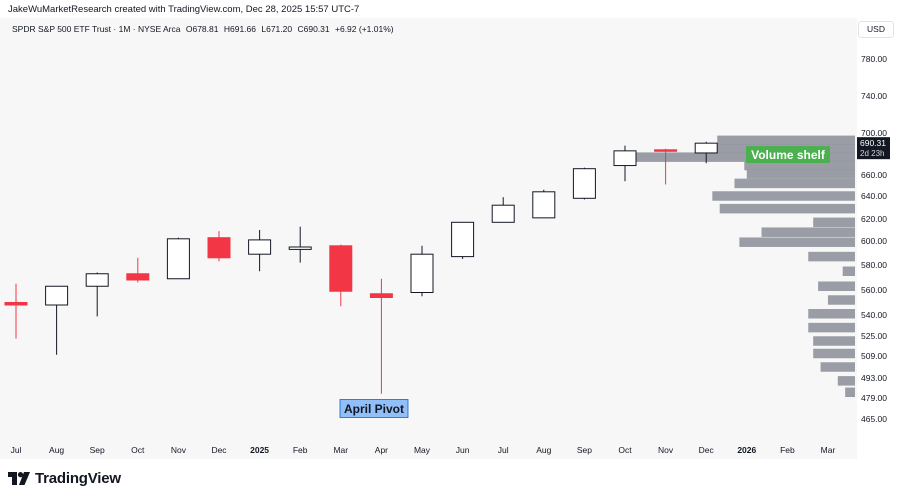  What do you see at coordinates (381, 450) in the screenshot?
I see `time-tick-label: Apr` at bounding box center [381, 450].